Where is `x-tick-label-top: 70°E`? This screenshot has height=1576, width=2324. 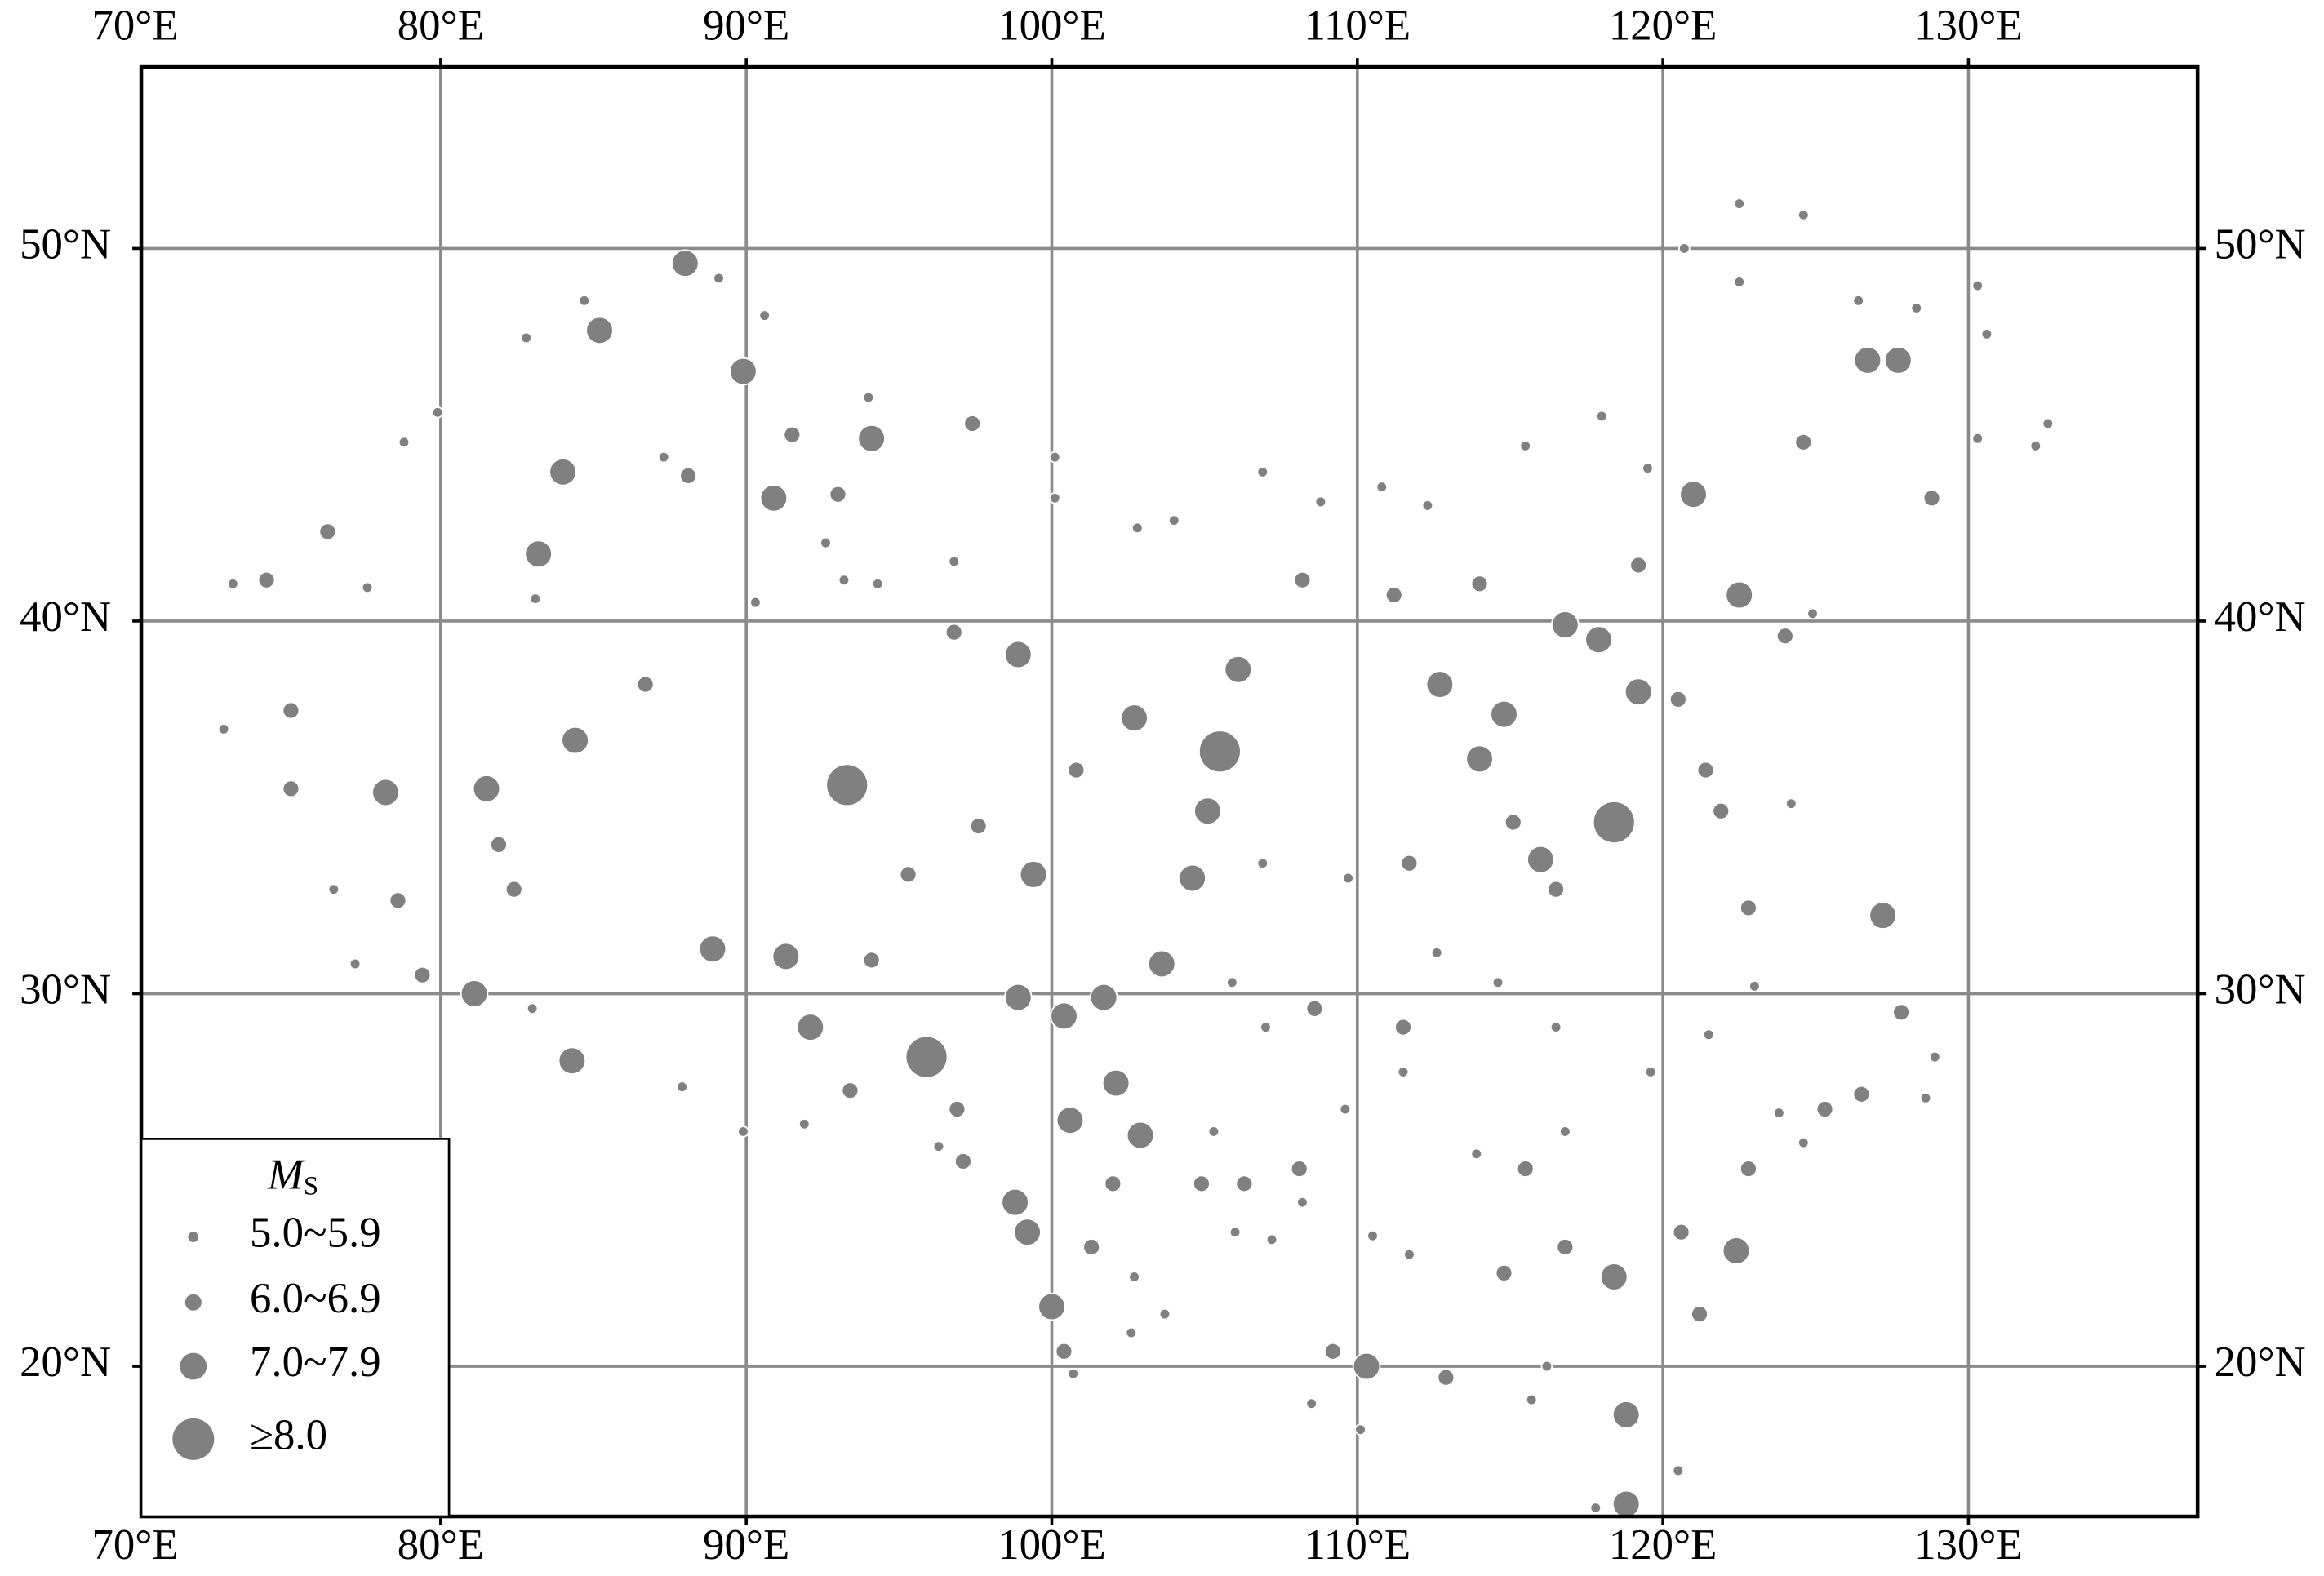
x-tick-label-top: 70°E is located at coordinates (135, 26).